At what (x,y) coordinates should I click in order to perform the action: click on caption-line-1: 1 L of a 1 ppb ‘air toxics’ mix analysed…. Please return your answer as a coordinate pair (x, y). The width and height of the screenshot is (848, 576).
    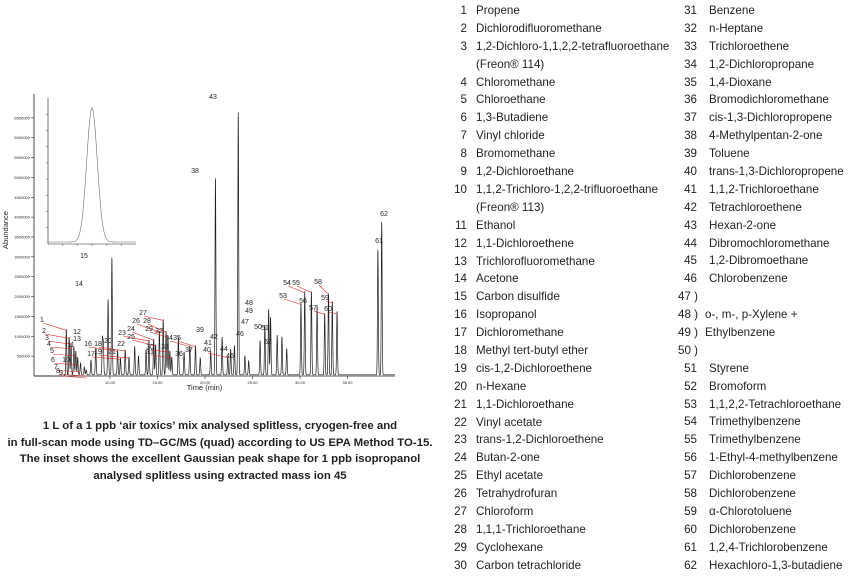
    Looking at the image, I should click on (220, 426).